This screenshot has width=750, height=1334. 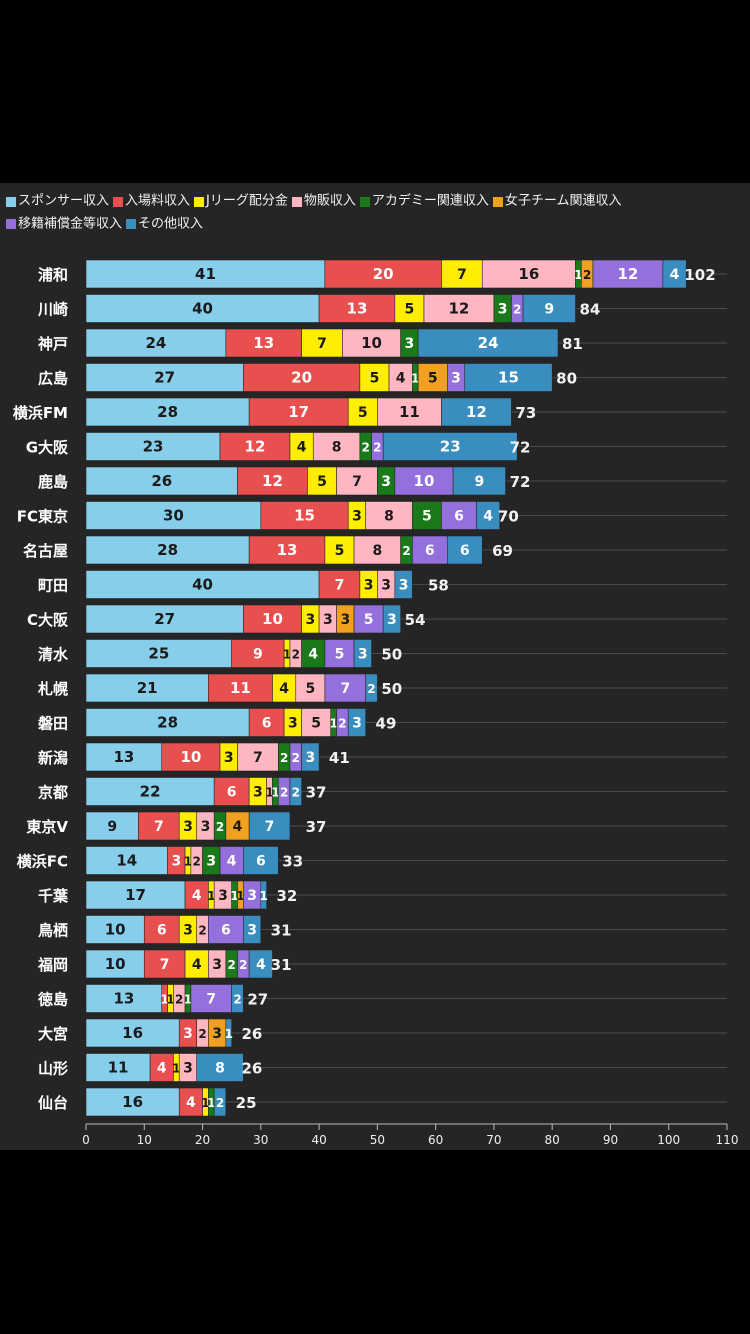 What do you see at coordinates (520, 482) in the screenshot?
I see `total-label: 72` at bounding box center [520, 482].